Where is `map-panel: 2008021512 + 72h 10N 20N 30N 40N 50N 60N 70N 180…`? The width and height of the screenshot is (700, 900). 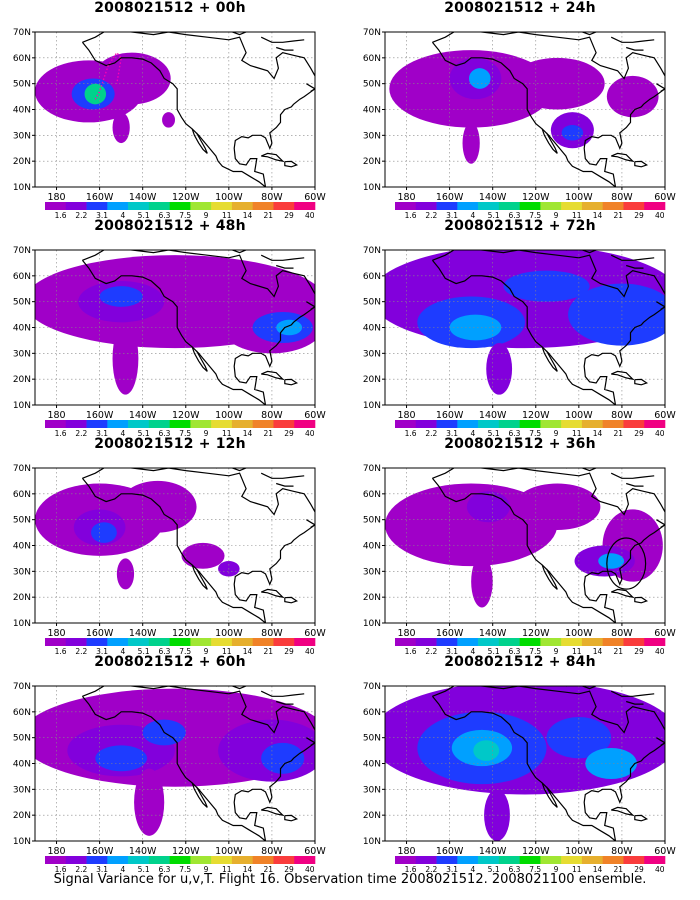 map-panel: 2008021512 + 72h 10N 20N 30N 40N 50N 60N 70N 180… is located at coordinates (520, 328).